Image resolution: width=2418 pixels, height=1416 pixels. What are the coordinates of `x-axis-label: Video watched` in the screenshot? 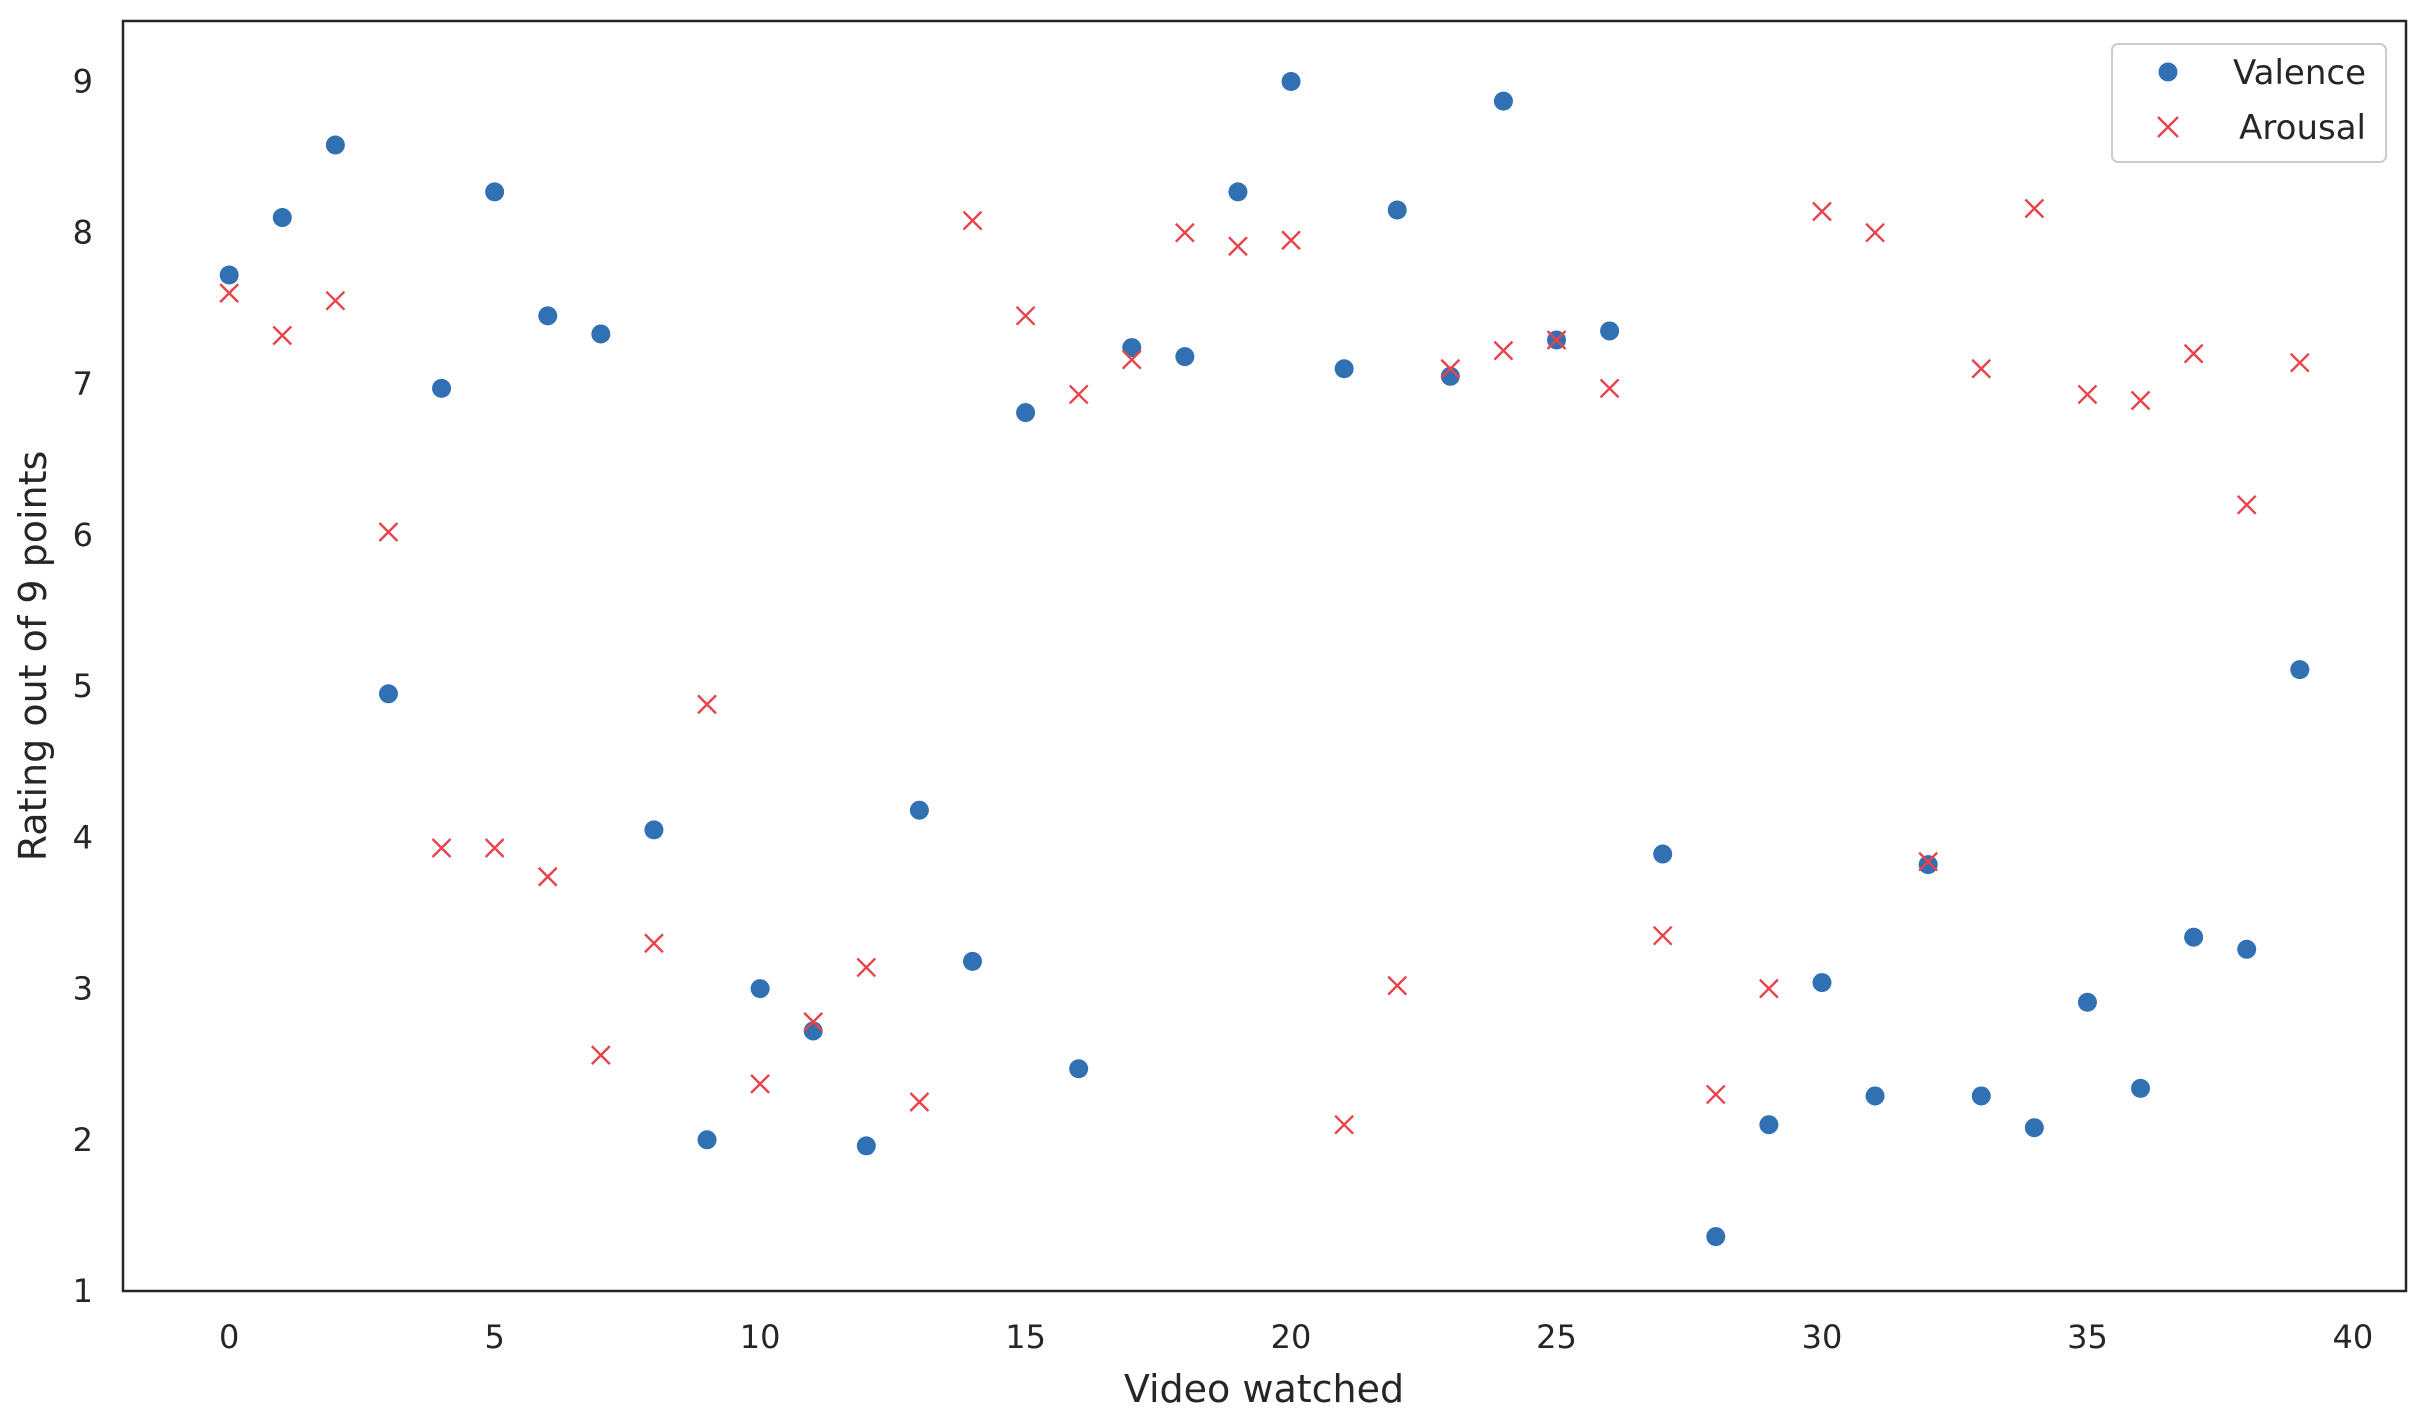 It's located at (1264, 1389).